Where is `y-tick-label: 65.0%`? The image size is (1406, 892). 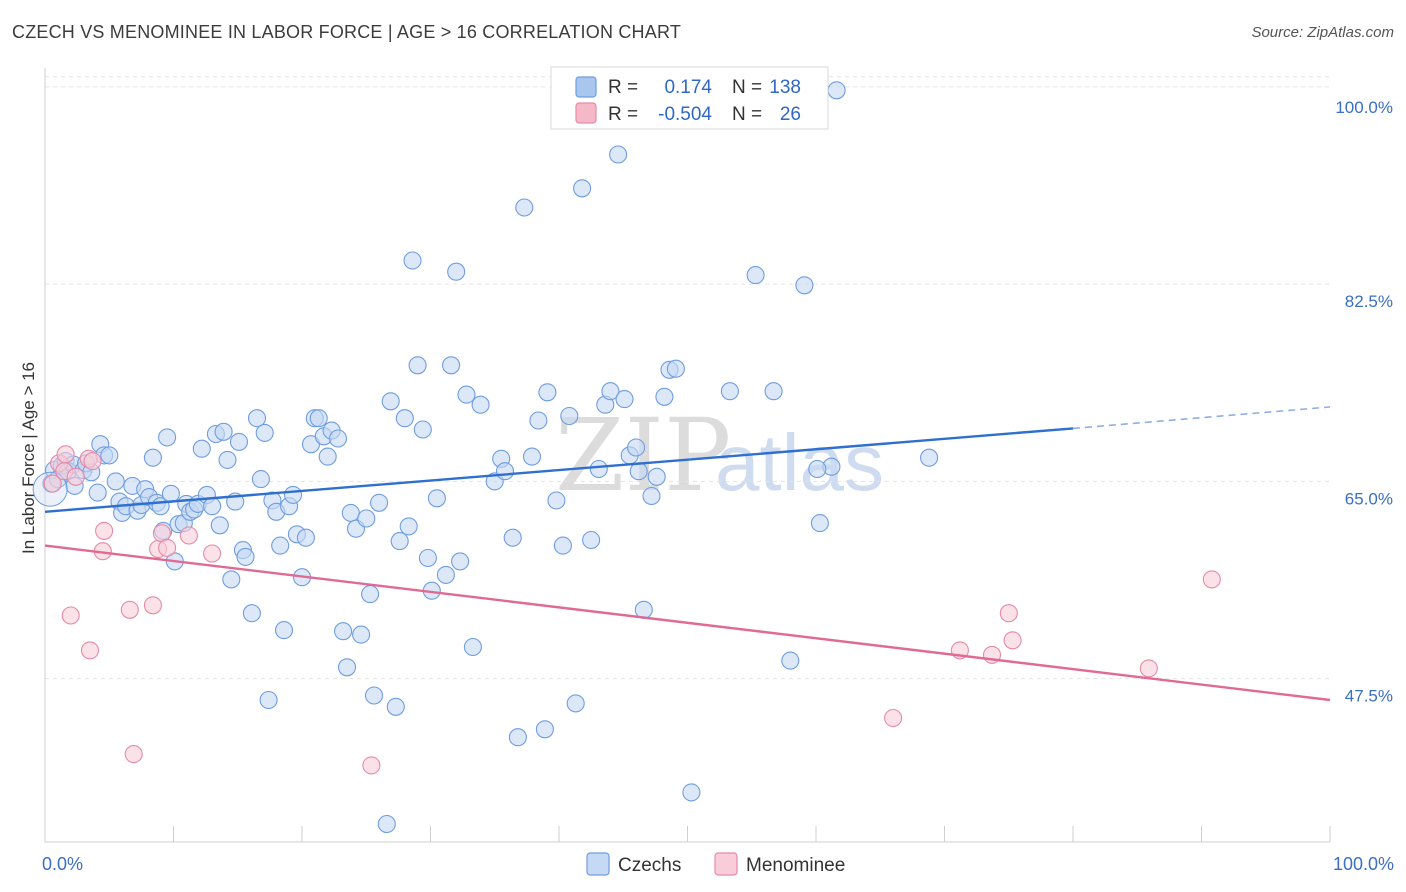
y-tick-label: 65.0% is located at coordinates (1369, 498).